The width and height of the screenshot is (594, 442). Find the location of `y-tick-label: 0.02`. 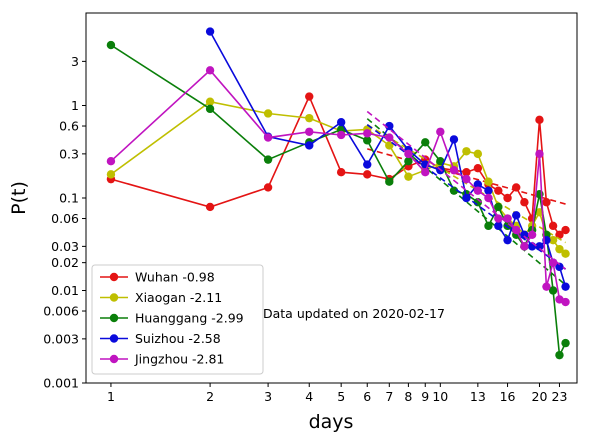

y-tick-label: 0.02 is located at coordinates (65, 262).